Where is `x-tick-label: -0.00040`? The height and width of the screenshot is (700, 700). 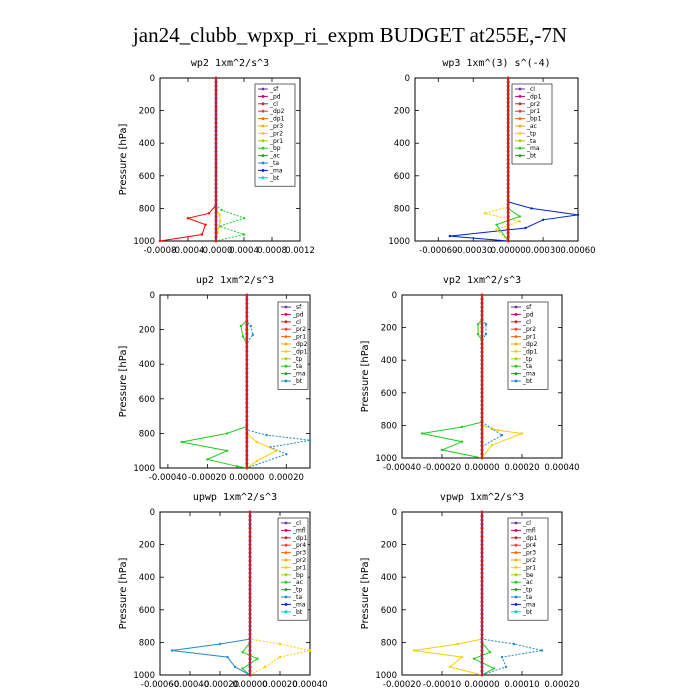
x-tick-label: -0.00040 is located at coordinates (190, 685).